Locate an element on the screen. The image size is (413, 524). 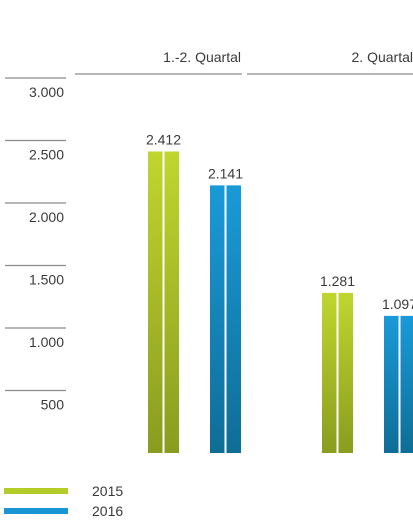
bar-value-label: 1.281 is located at coordinates (337, 281).